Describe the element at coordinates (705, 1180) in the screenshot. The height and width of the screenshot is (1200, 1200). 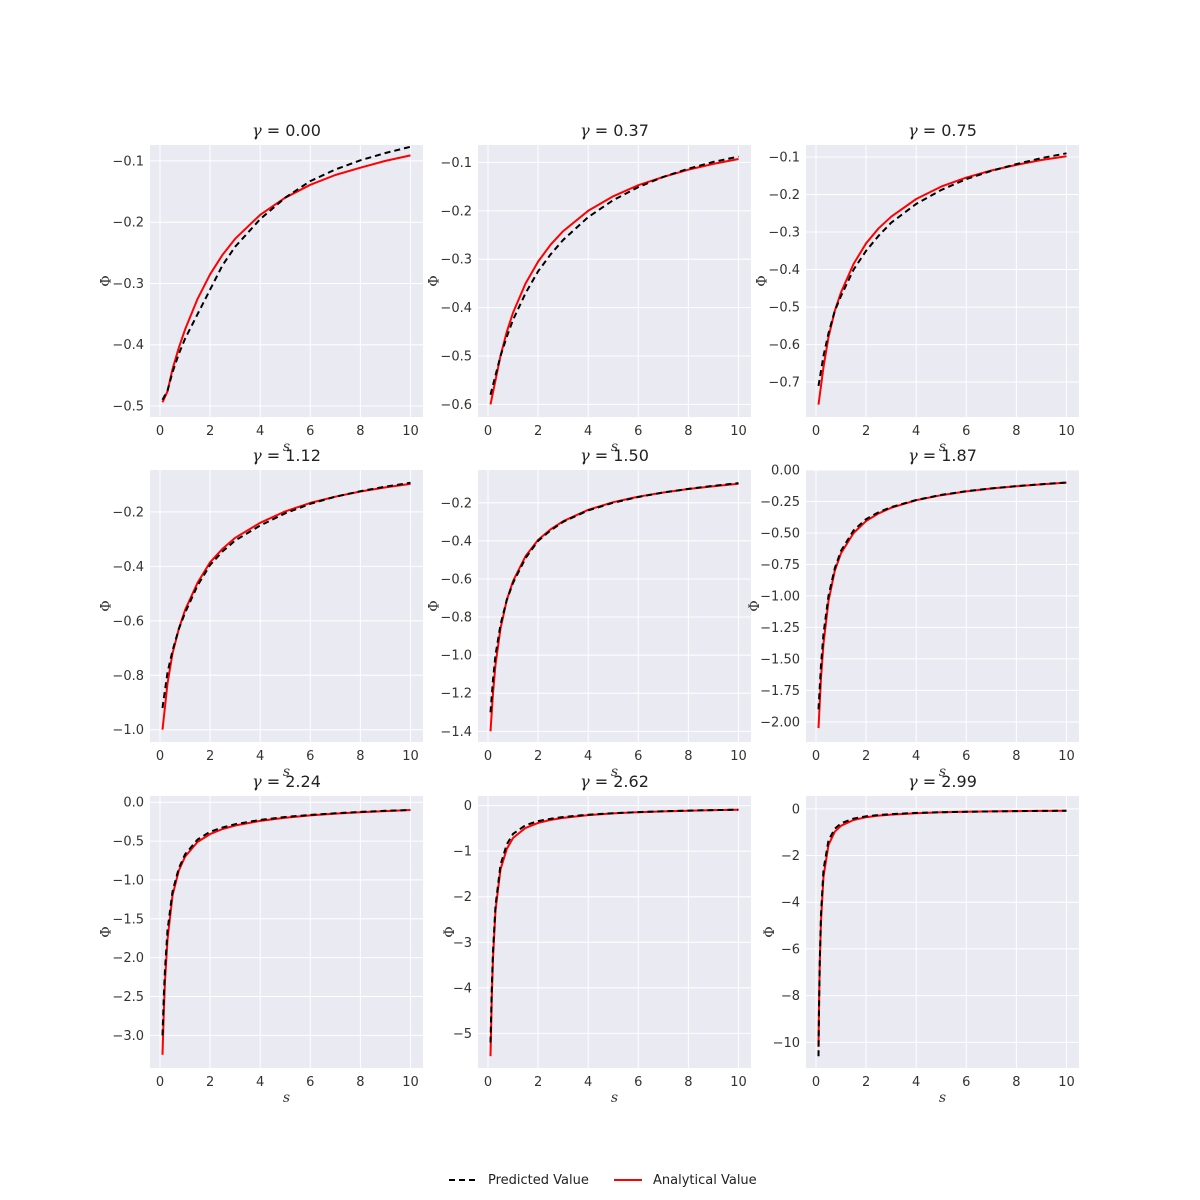
I see `legend-analytical-label: Analytical Value` at that location.